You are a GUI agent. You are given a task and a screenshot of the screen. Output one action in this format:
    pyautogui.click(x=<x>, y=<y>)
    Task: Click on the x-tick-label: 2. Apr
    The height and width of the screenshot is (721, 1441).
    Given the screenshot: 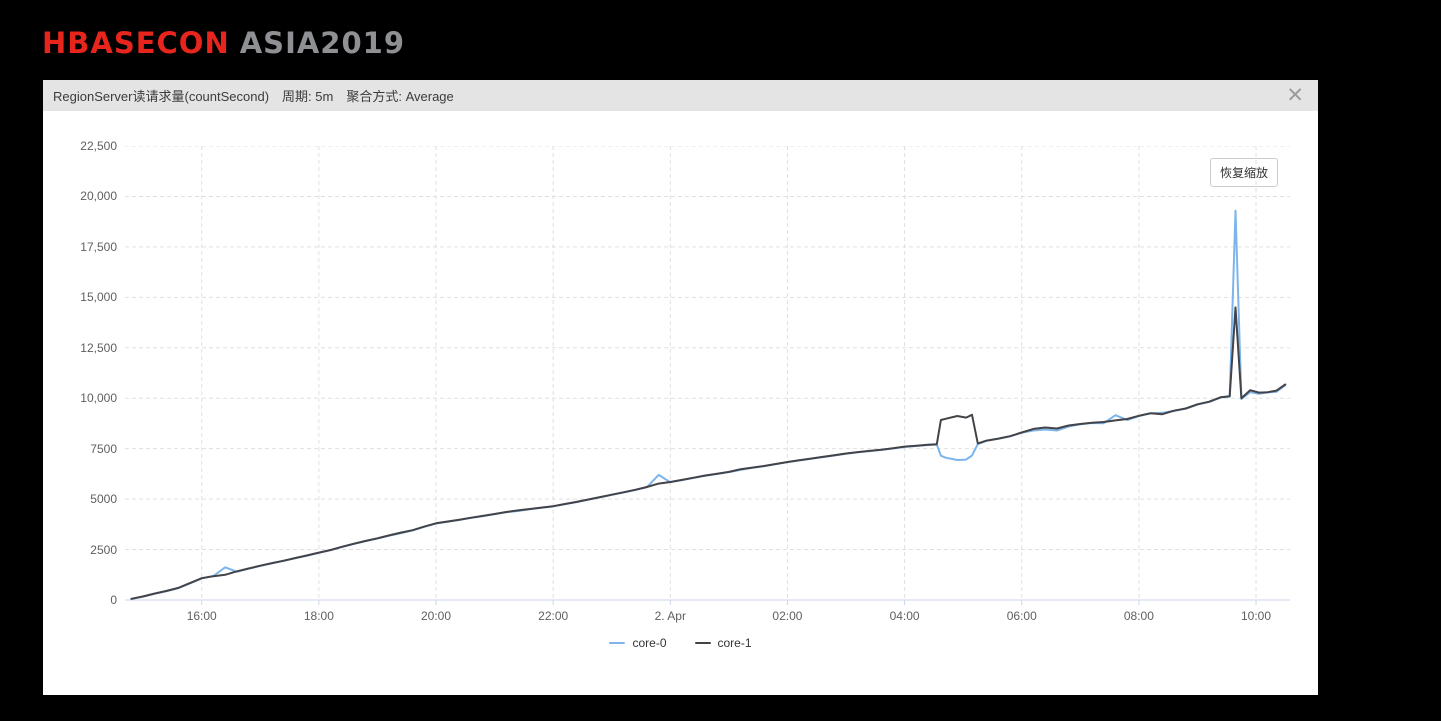 What is the action you would take?
    pyautogui.click(x=670, y=616)
    